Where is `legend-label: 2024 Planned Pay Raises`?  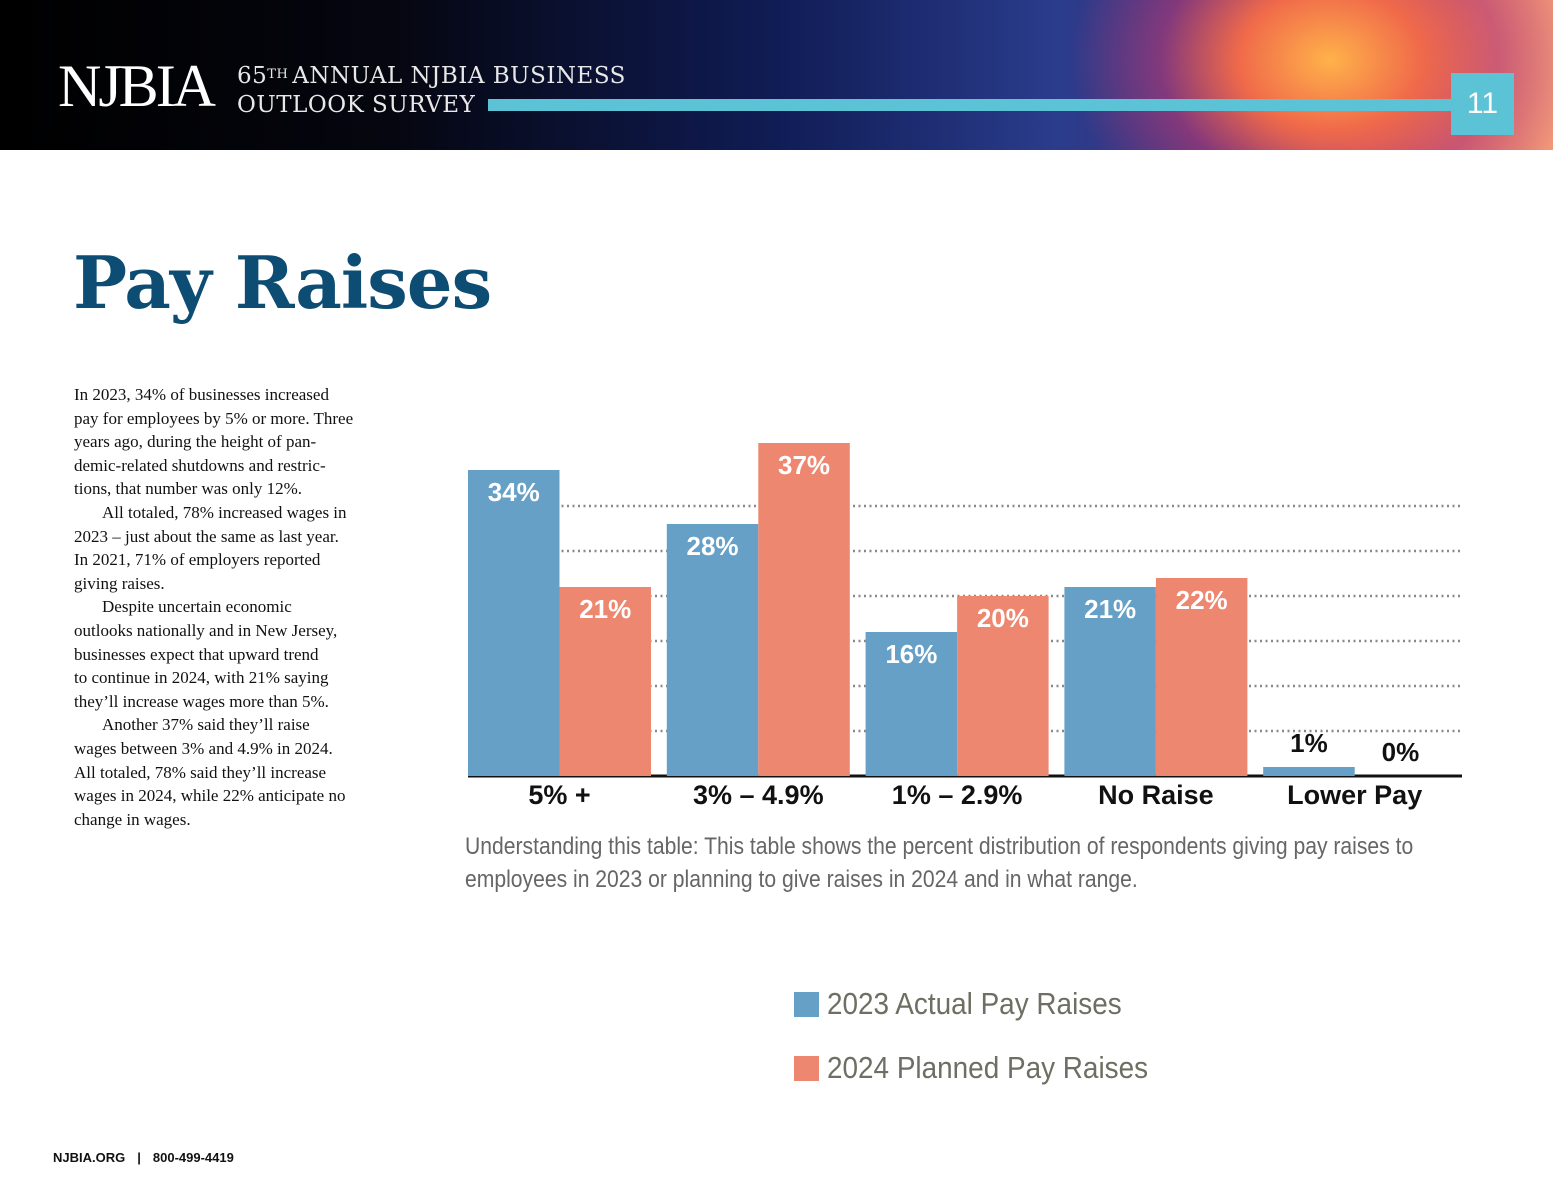
legend-label: 2024 Planned Pay Raises is located at coordinates (988, 1067).